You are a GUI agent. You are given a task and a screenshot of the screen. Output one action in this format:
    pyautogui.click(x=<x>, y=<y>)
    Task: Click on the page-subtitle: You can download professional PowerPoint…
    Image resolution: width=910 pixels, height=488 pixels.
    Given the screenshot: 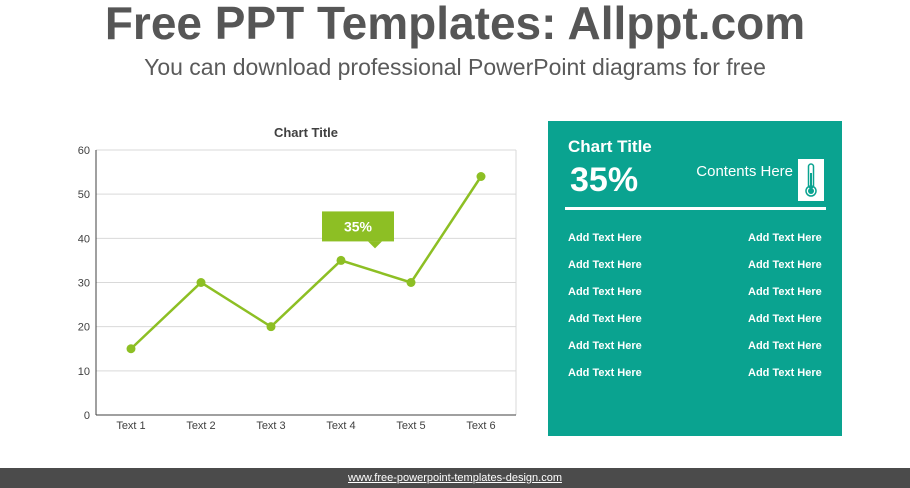 What is the action you would take?
    pyautogui.click(x=455, y=67)
    